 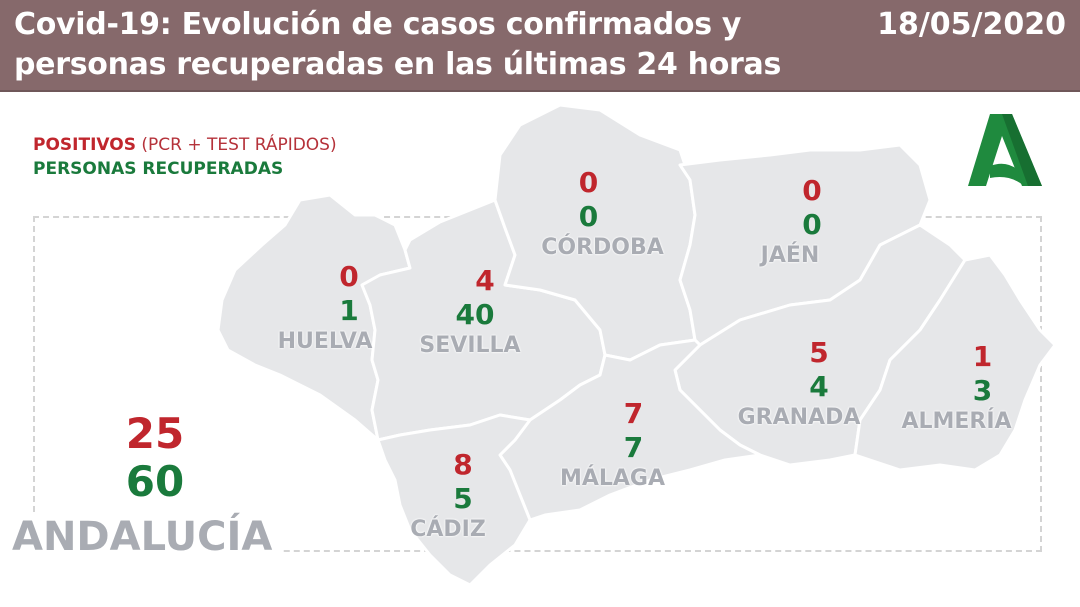 What do you see at coordinates (147, 537) in the screenshot?
I see `region-name: ANDALUCÍA` at bounding box center [147, 537].